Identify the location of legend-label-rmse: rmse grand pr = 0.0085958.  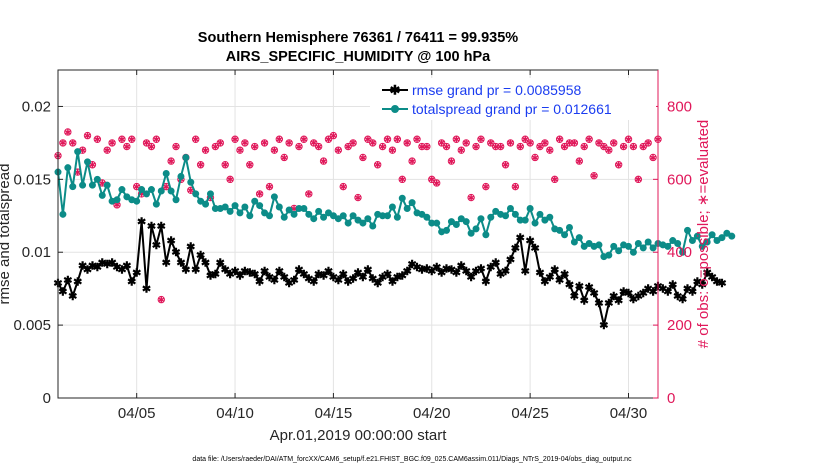
(496, 90).